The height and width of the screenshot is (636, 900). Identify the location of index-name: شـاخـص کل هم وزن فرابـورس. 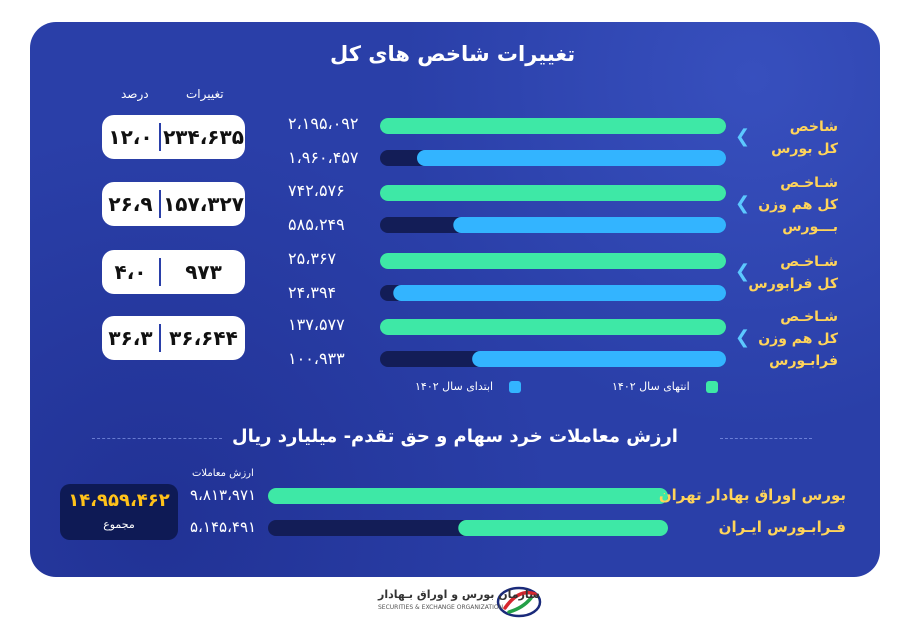
(795, 339).